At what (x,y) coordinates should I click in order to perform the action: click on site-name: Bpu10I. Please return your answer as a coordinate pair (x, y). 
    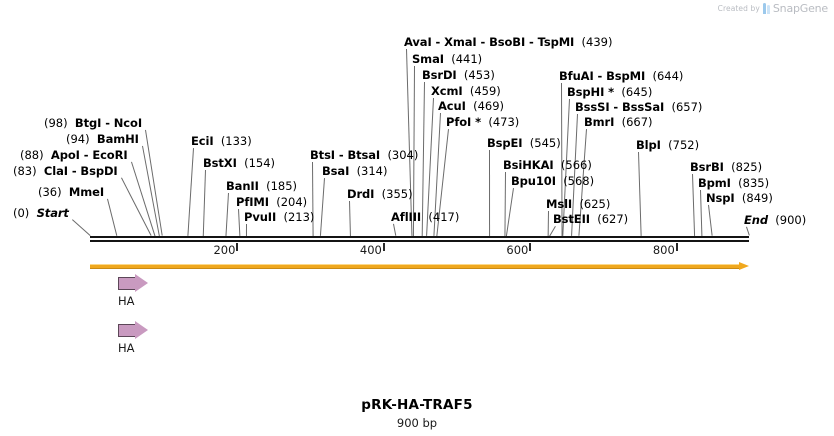
    Looking at the image, I should click on (533, 181).